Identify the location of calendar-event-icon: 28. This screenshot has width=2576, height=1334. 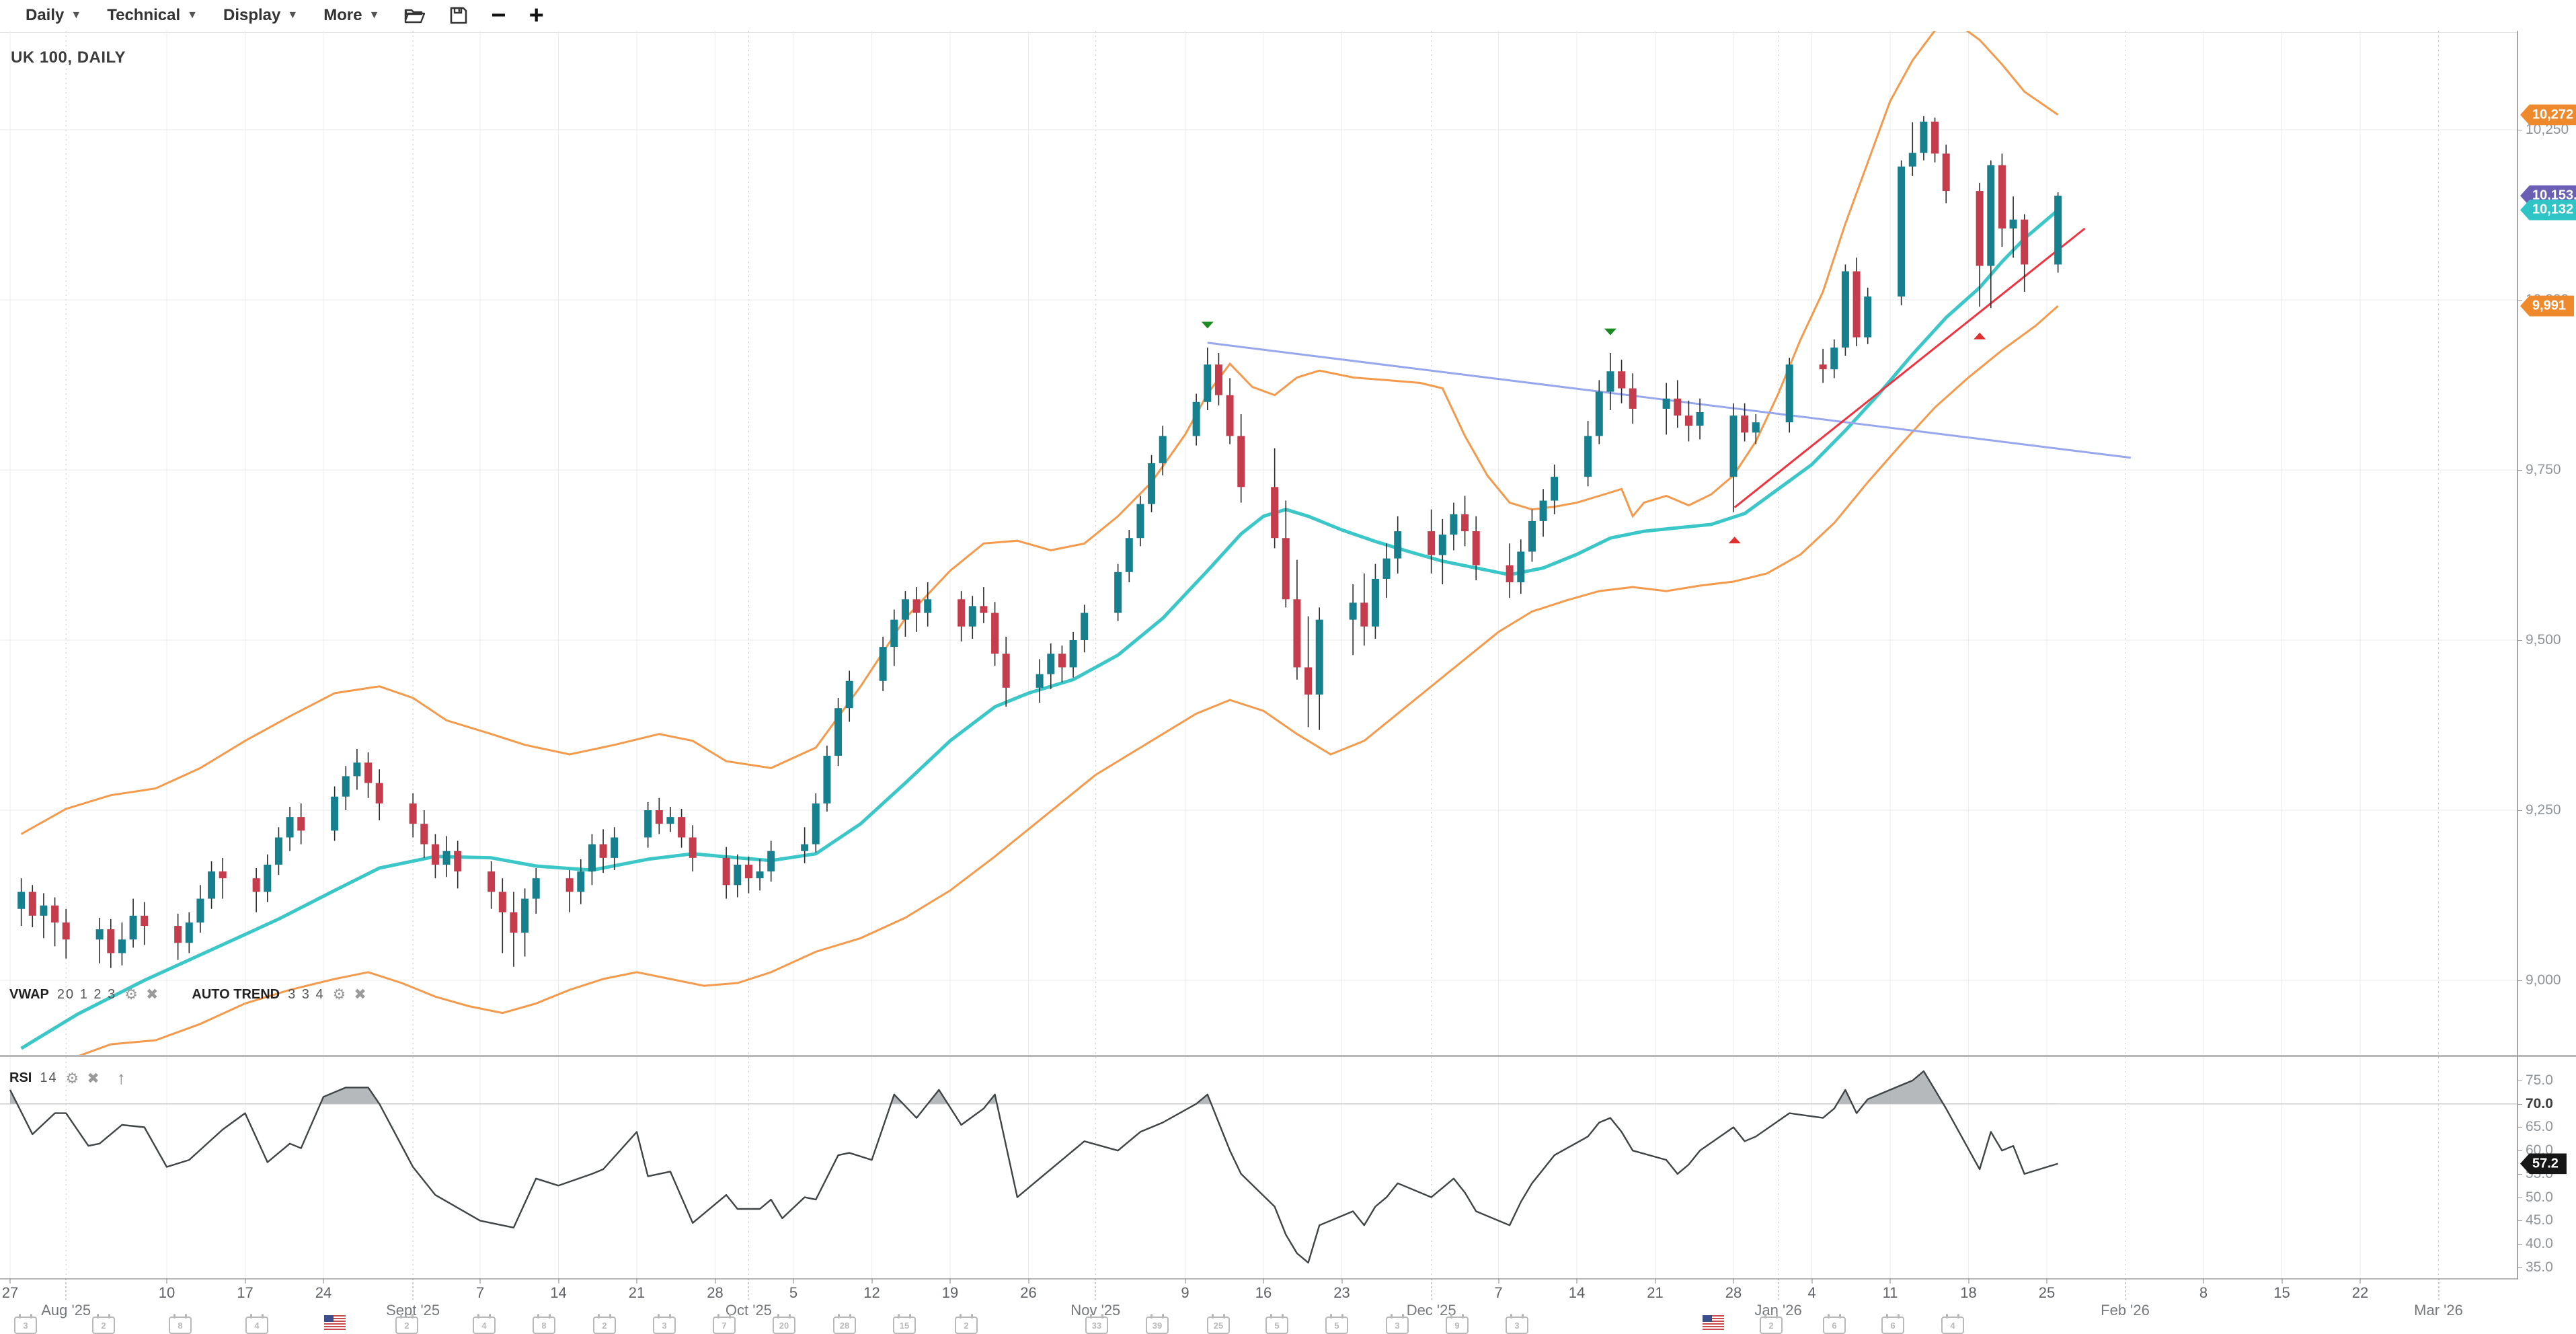
(844, 1324).